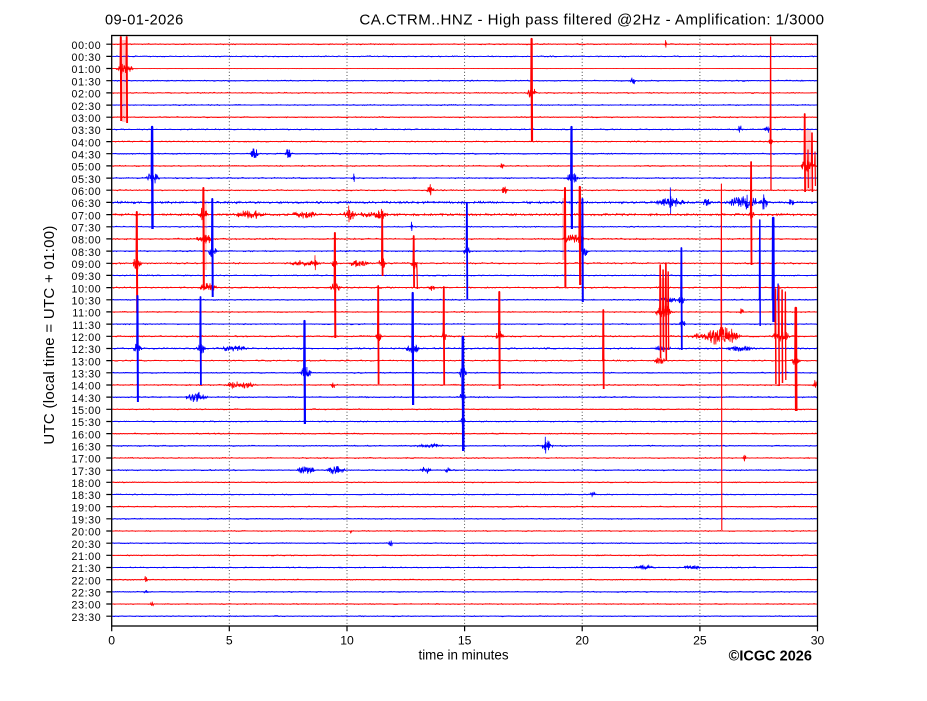  What do you see at coordinates (144, 21) in the screenshot?
I see `svg-text: 09-01-2026` at bounding box center [144, 21].